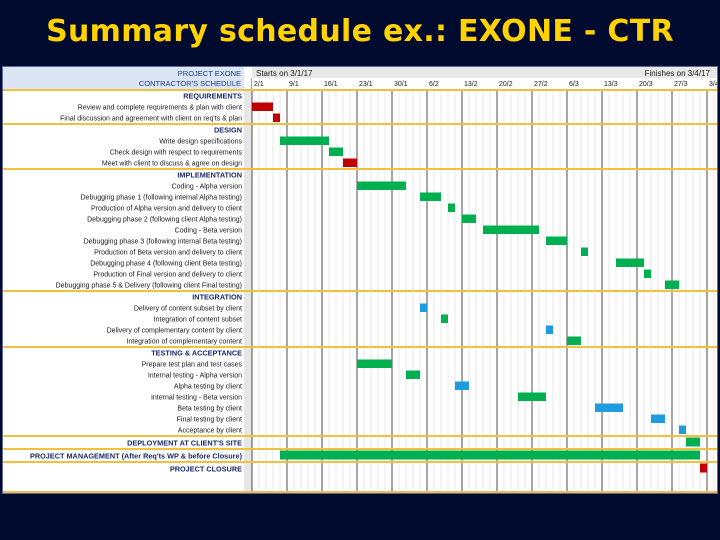 Image resolution: width=720 pixels, height=540 pixels. Describe the element at coordinates (434, 84) in the screenshot. I see `date-label: 6/2` at that location.